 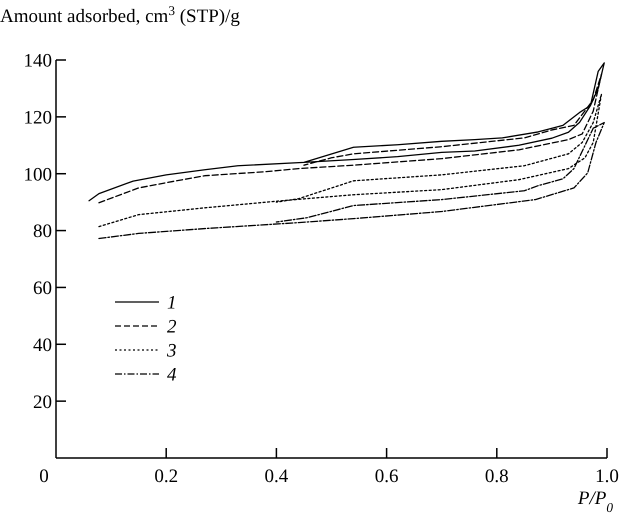 What do you see at coordinates (171, 303) in the screenshot?
I see `legend-label: 1` at bounding box center [171, 303].